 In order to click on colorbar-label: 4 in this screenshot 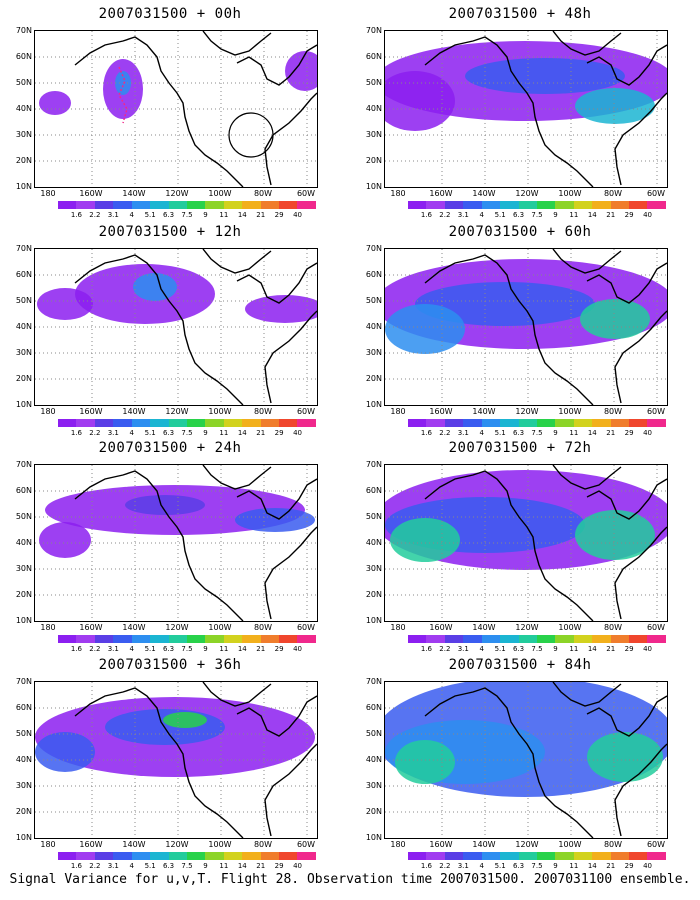, I will do `click(131, 433)`.